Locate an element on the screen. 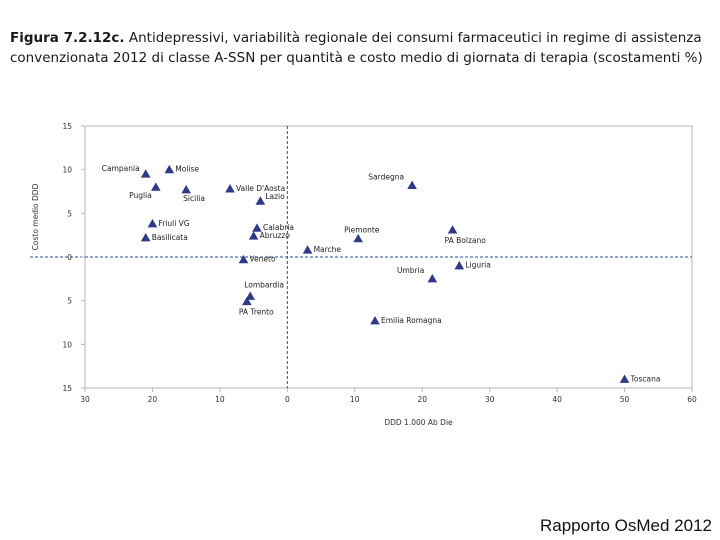 The image size is (720, 540). data-point-label: Campania is located at coordinates (121, 168).